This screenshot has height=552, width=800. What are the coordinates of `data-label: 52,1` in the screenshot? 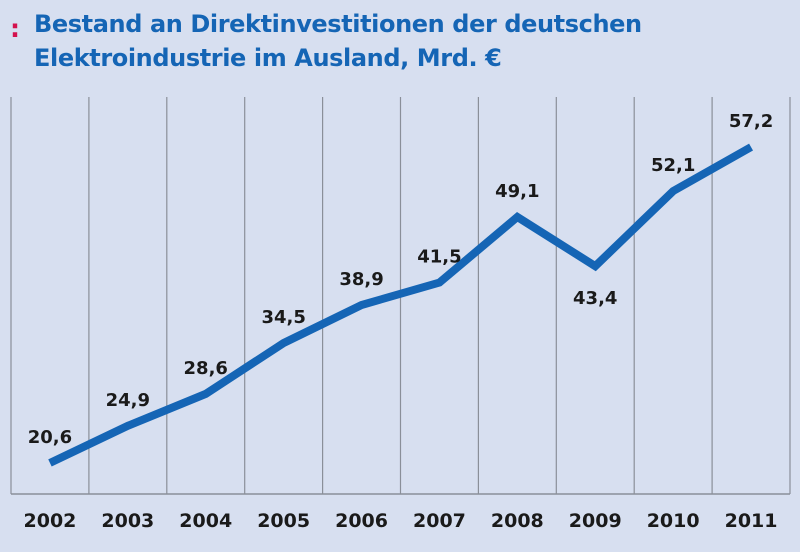 It's located at (673, 165).